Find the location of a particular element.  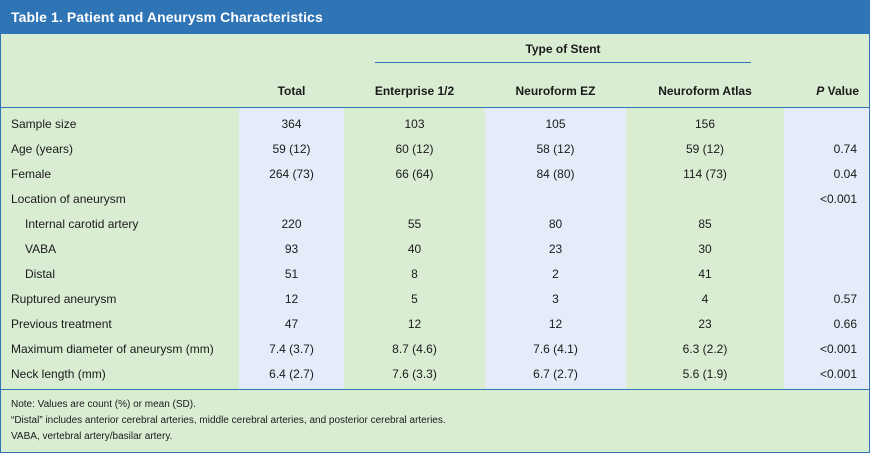

cell-total: 264 (73) is located at coordinates (291, 174).